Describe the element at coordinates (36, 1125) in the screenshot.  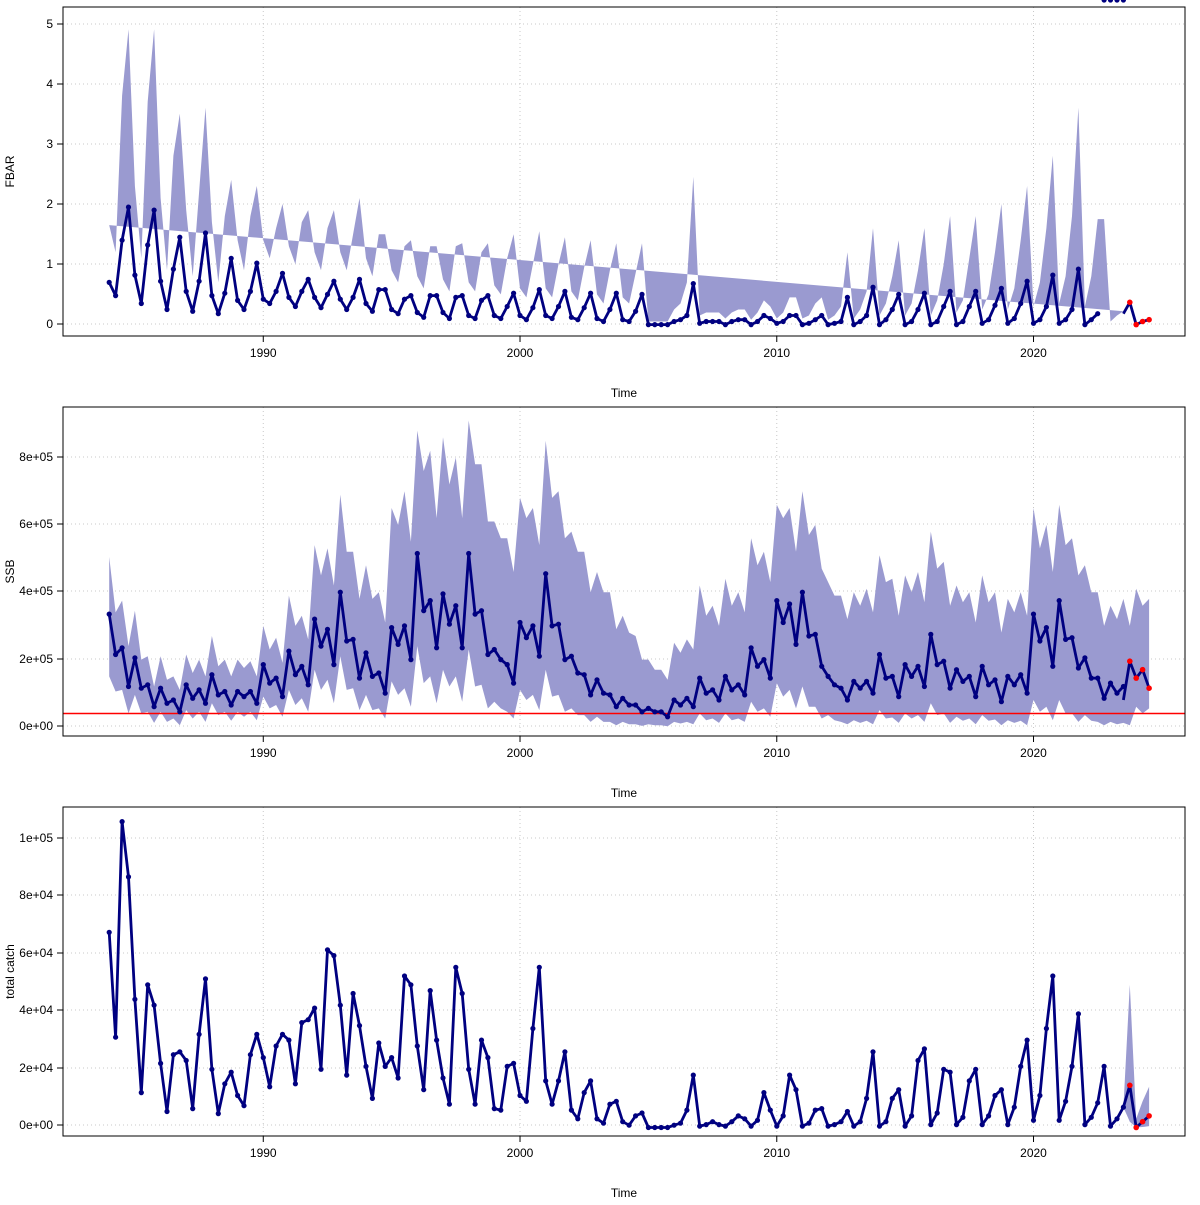
I see `y-tick-label: 0e+00` at that location.